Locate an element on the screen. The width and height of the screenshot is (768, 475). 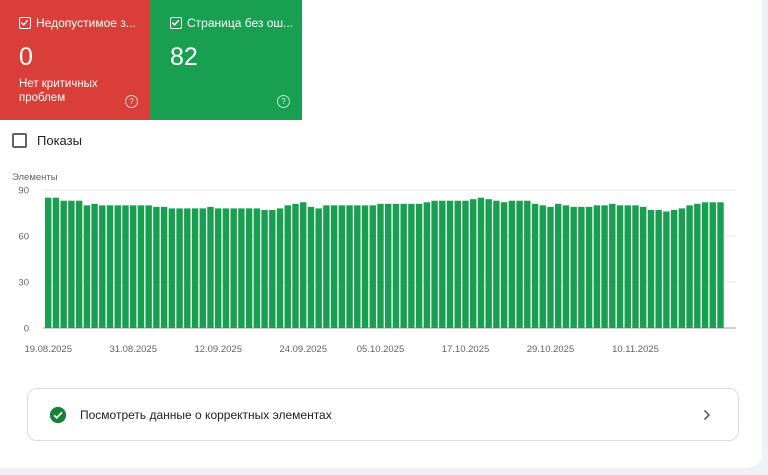
y-axis-title: Элементы is located at coordinates (35, 177).